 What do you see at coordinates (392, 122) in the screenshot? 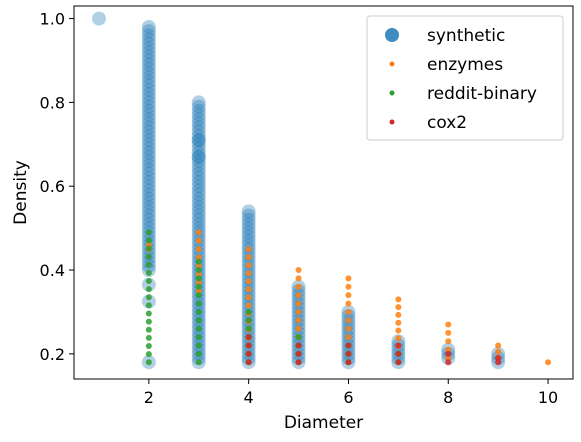
I see `legend-marker` at bounding box center [392, 122].